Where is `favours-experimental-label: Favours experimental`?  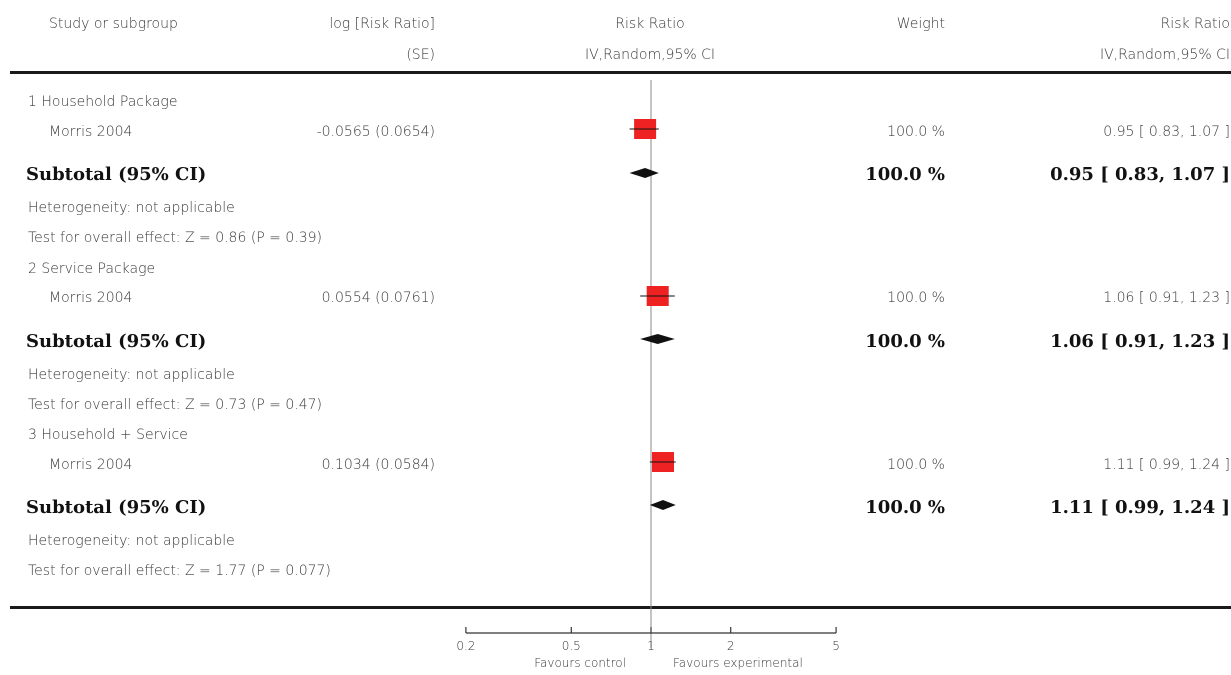
favours-experimental-label: Favours experimental is located at coordinates (738, 663).